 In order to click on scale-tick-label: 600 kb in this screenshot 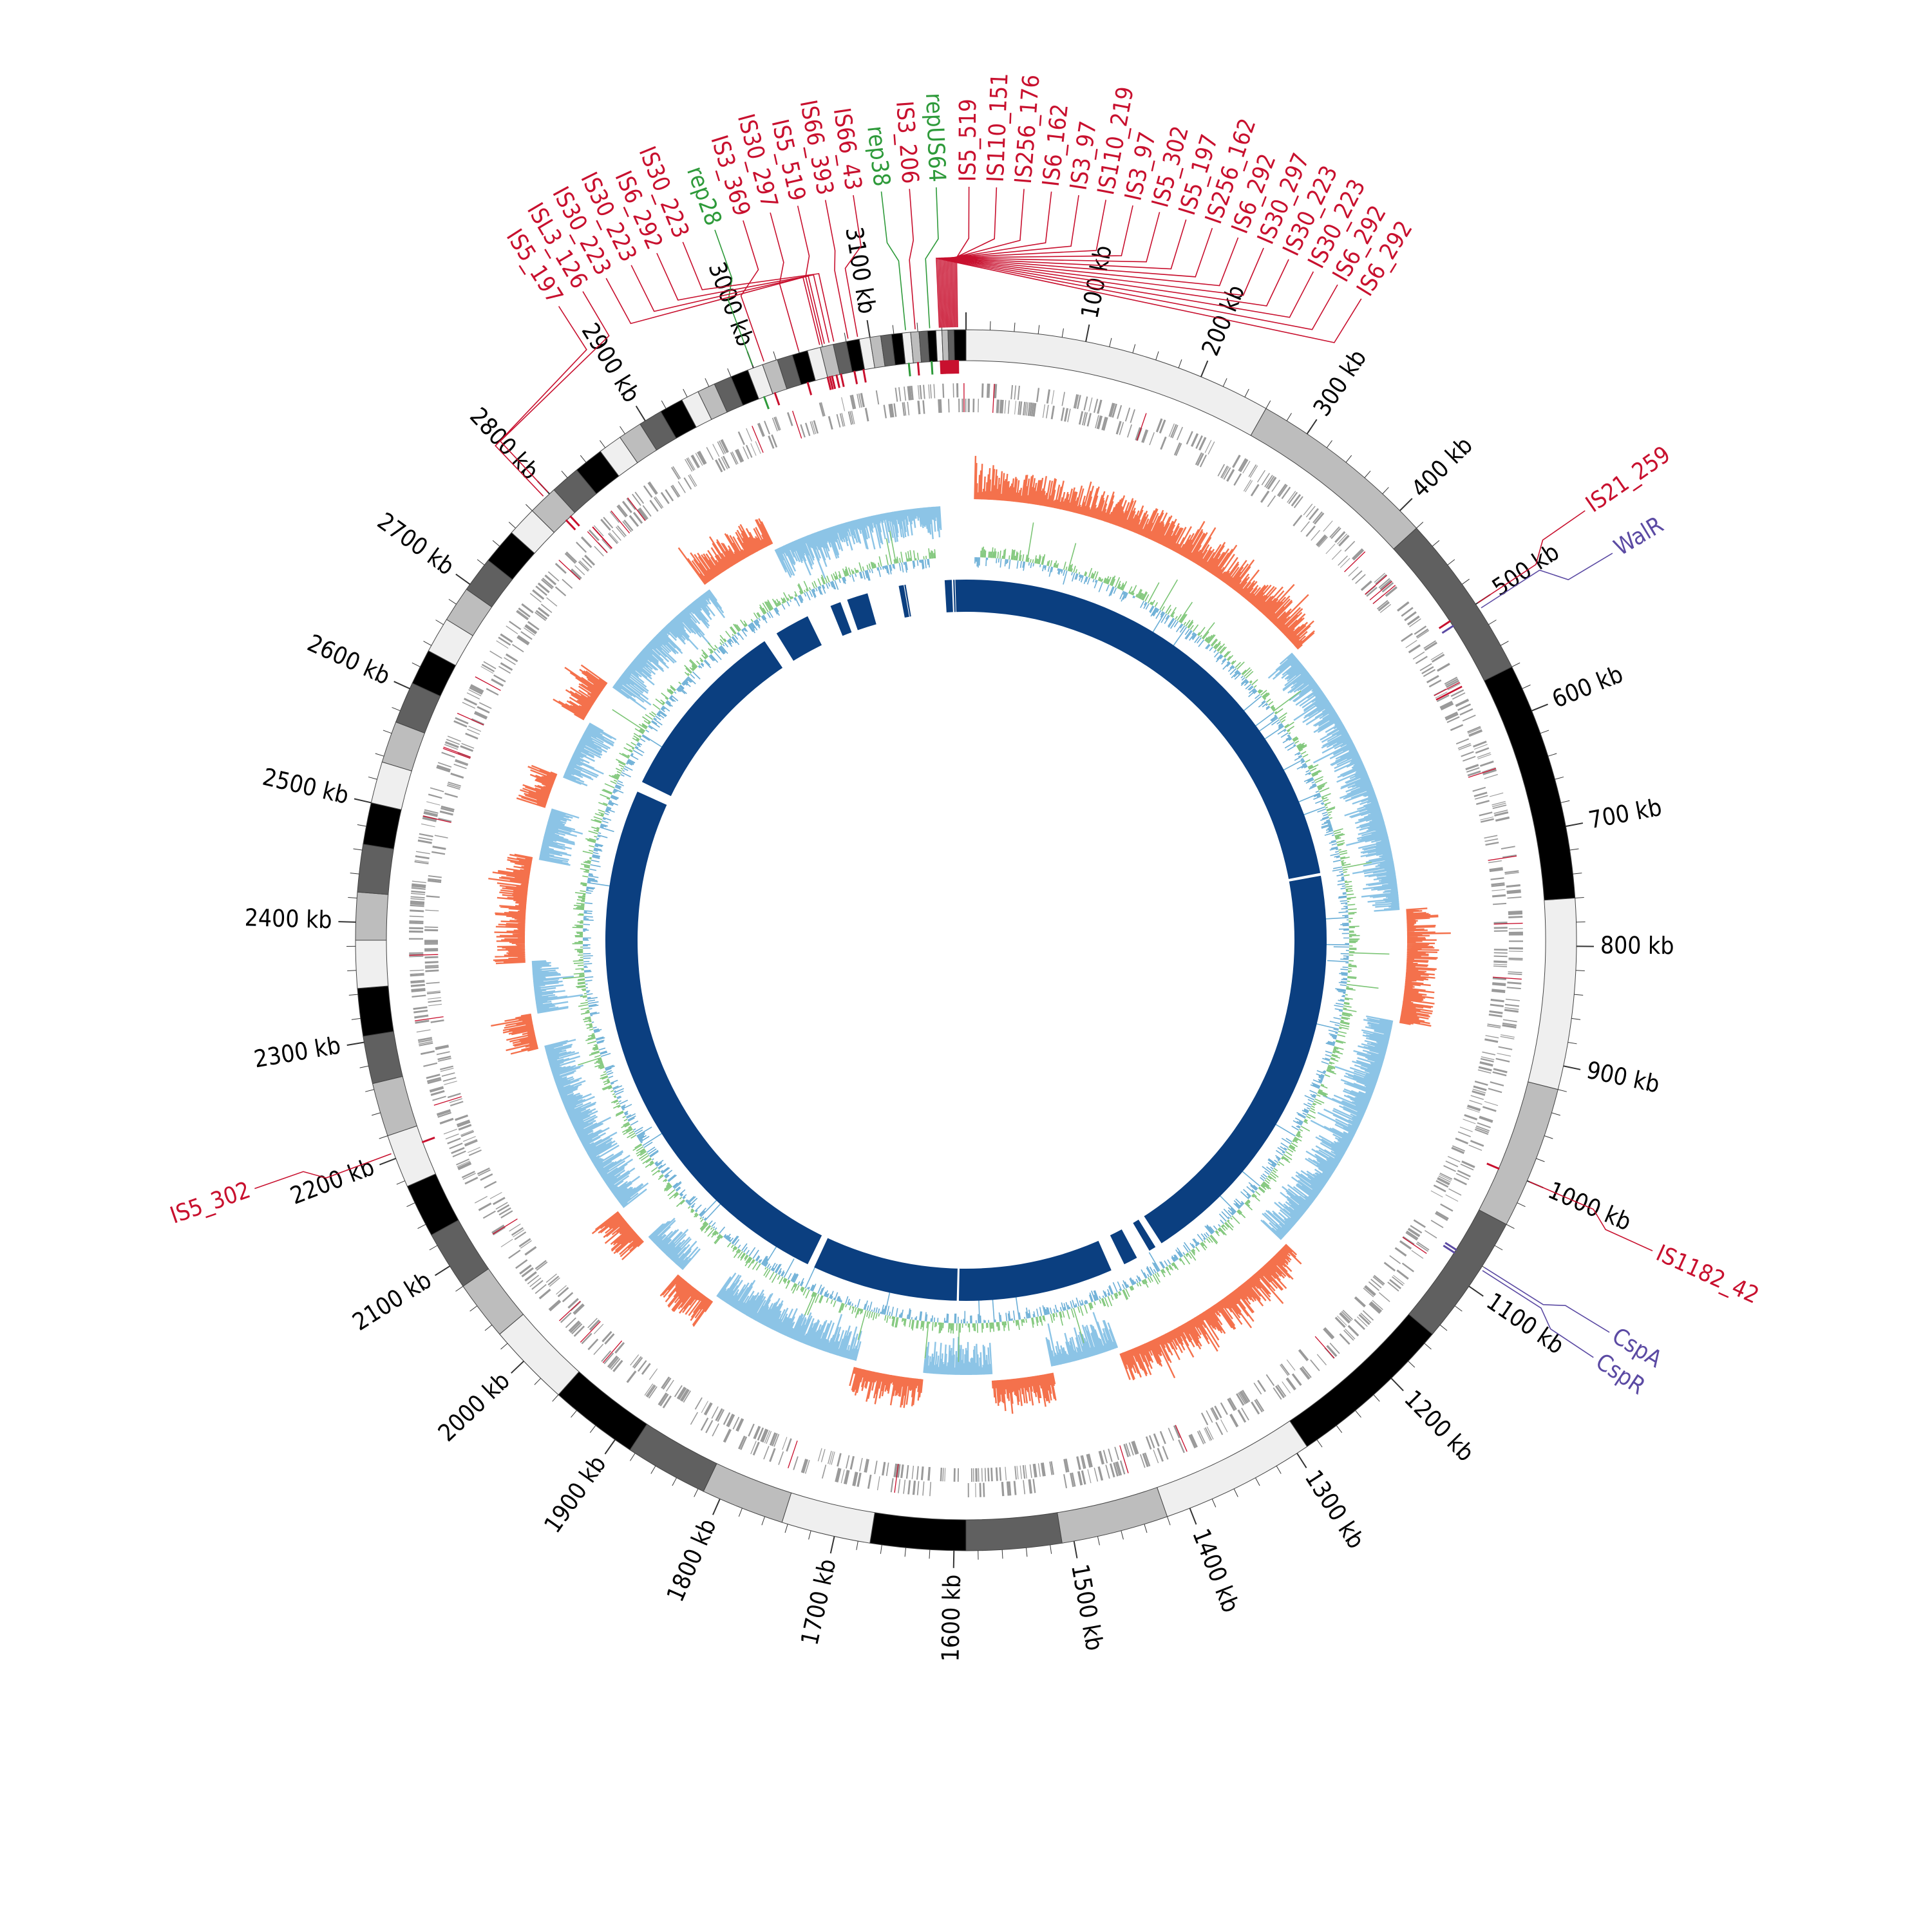, I will do `click(1587, 687)`.